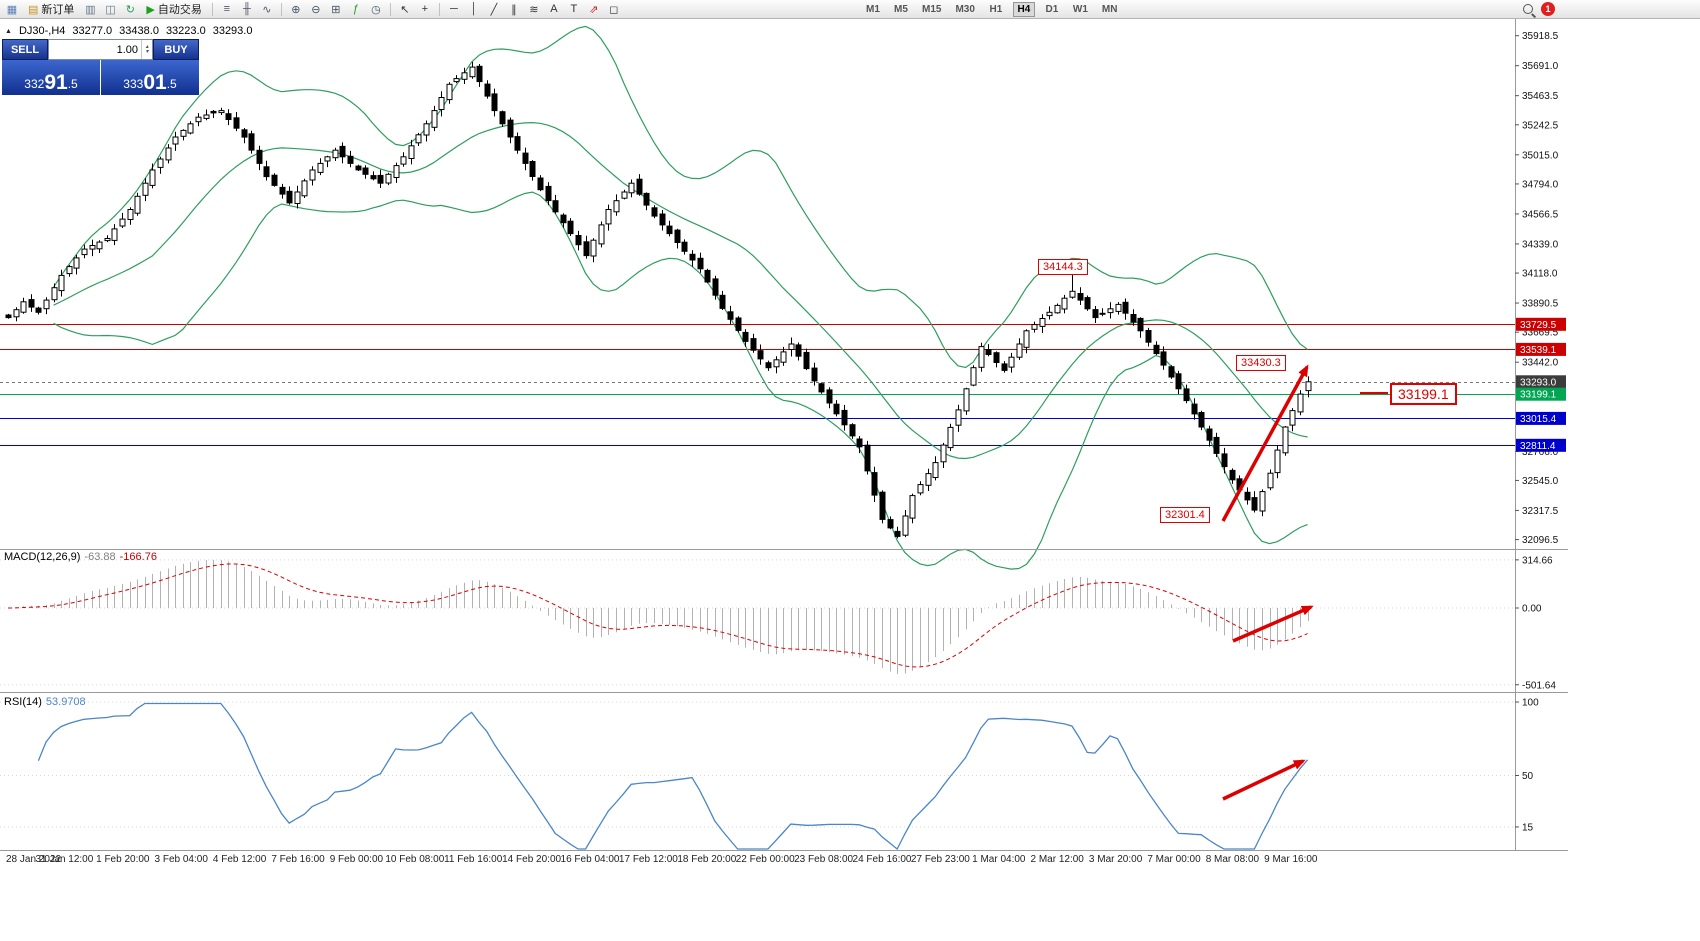 The image size is (1700, 941). I want to click on data-window-icon: ◫, so click(110, 9).